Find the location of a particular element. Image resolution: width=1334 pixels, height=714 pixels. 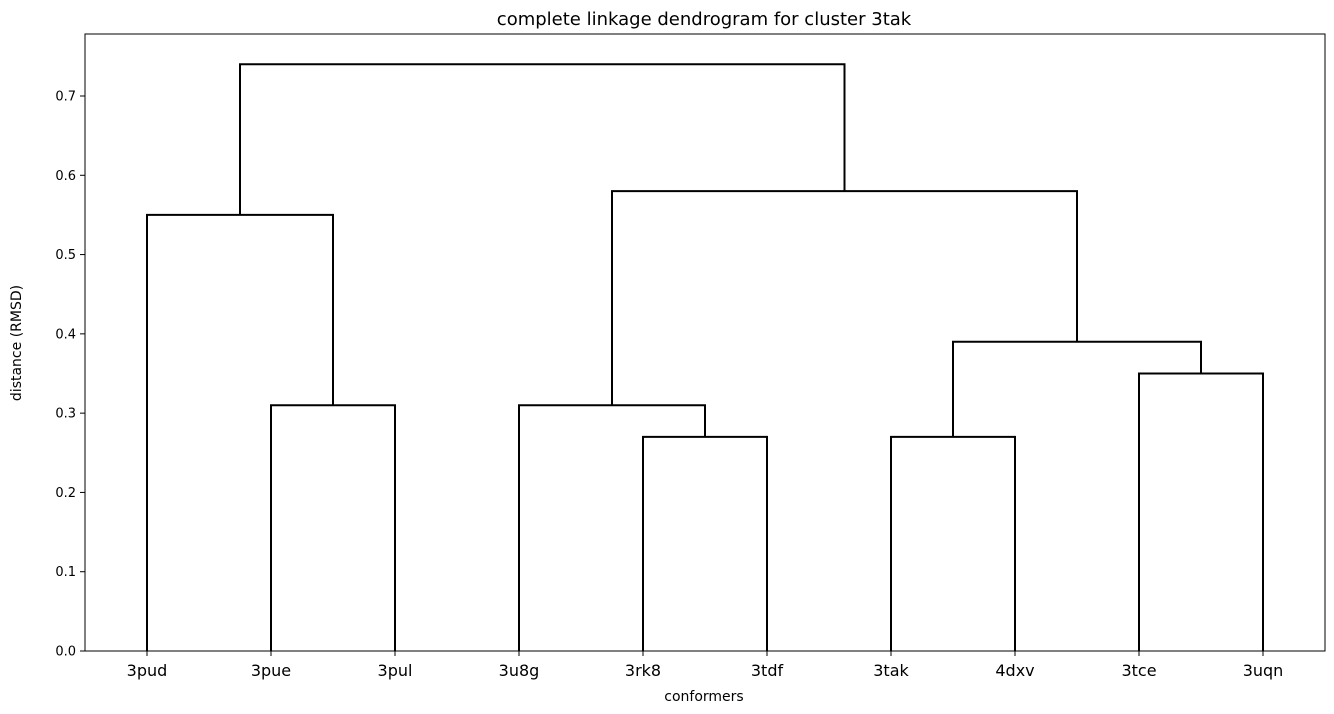

y-tick-label: 0.6 is located at coordinates (65, 176).